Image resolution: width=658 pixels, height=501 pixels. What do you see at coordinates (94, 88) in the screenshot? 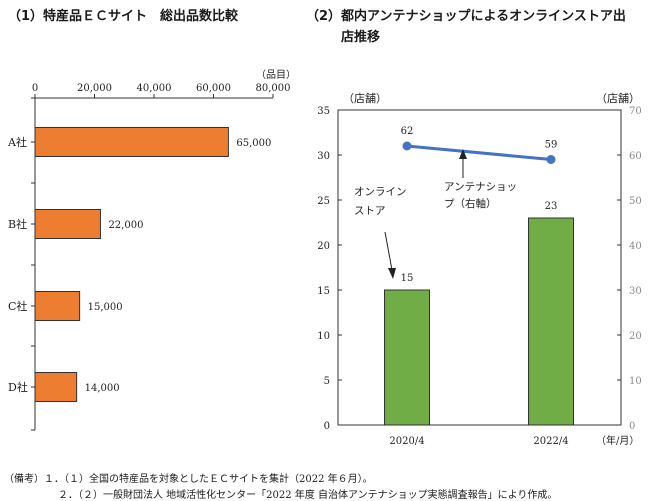
I see `x-tick-label: 20,000` at bounding box center [94, 88].